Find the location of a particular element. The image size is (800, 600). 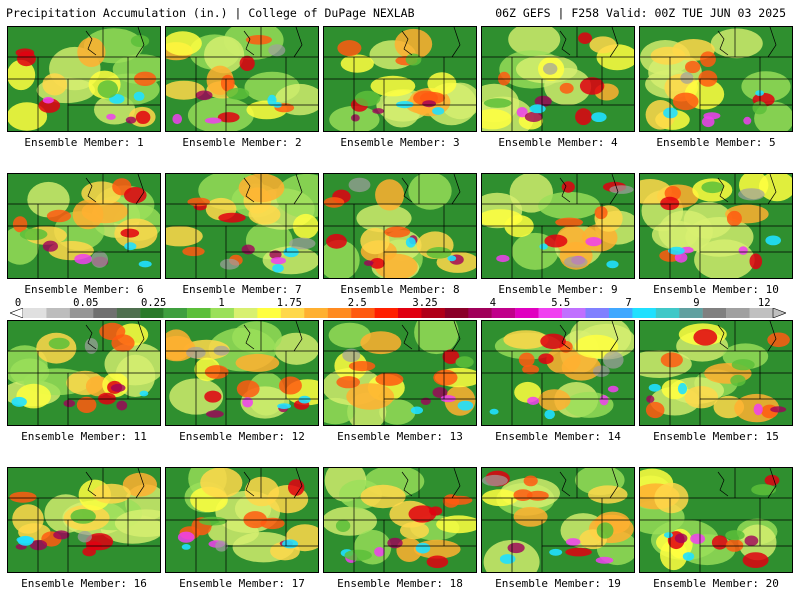

ensemble-member-label: Ensemble Member: 17 is located at coordinates (242, 583).